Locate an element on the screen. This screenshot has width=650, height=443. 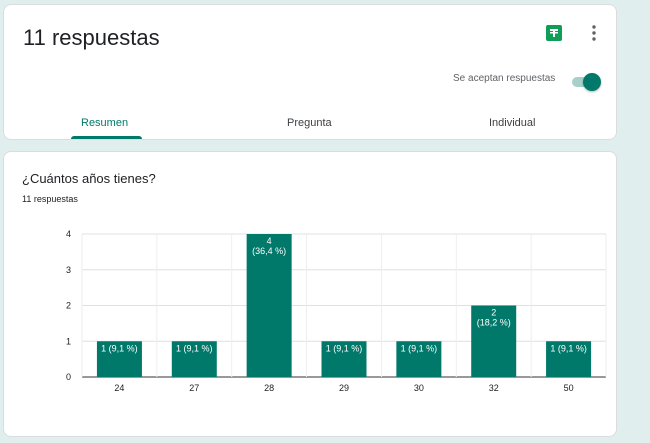
tab-pregunta: Pregunta is located at coordinates (309, 123).